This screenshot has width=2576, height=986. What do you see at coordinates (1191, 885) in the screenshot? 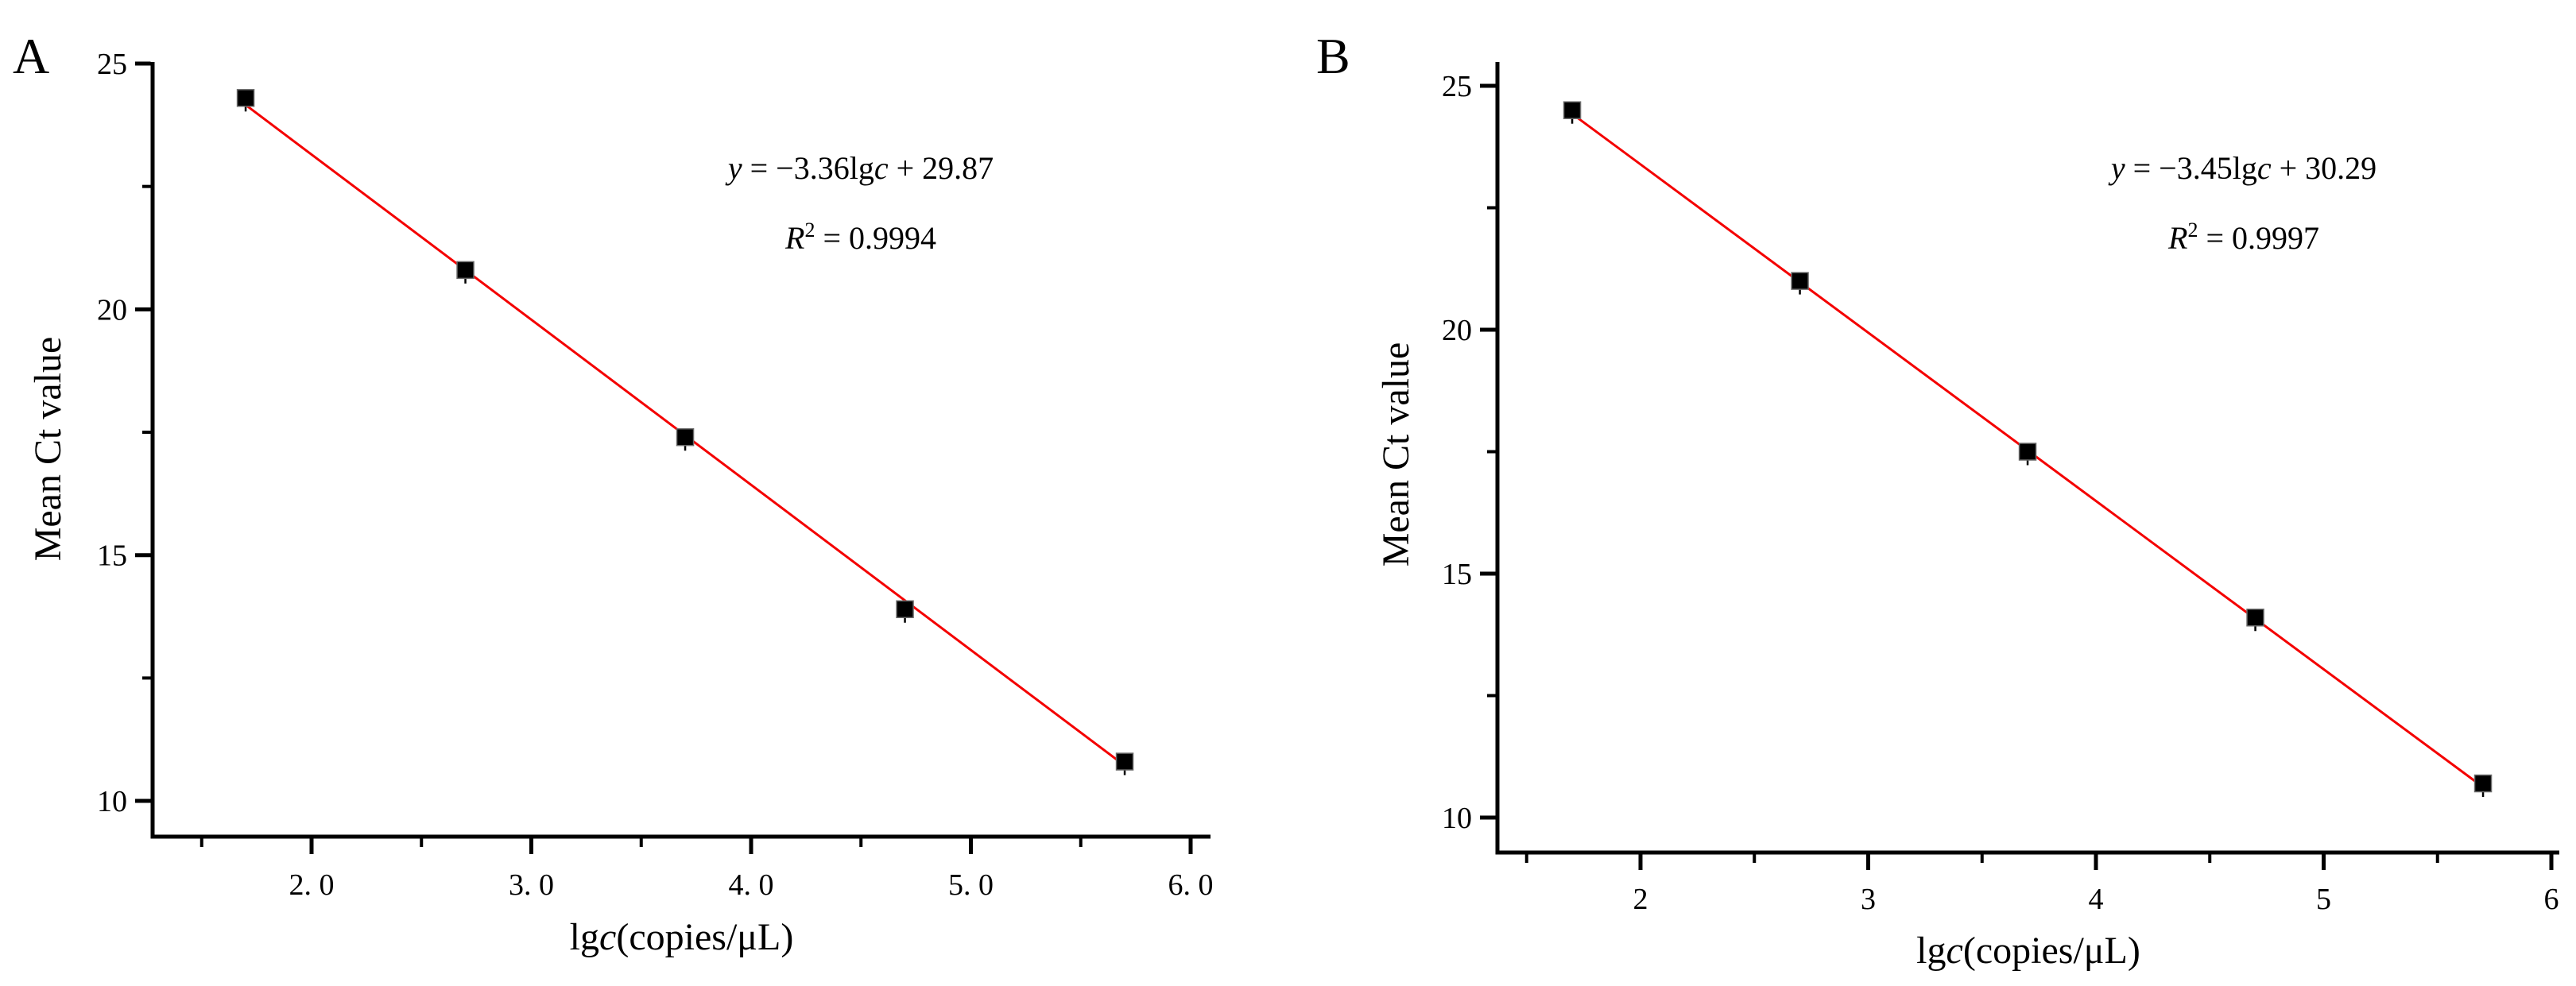
I see `x-tick-label: 6. 0` at bounding box center [1191, 885].